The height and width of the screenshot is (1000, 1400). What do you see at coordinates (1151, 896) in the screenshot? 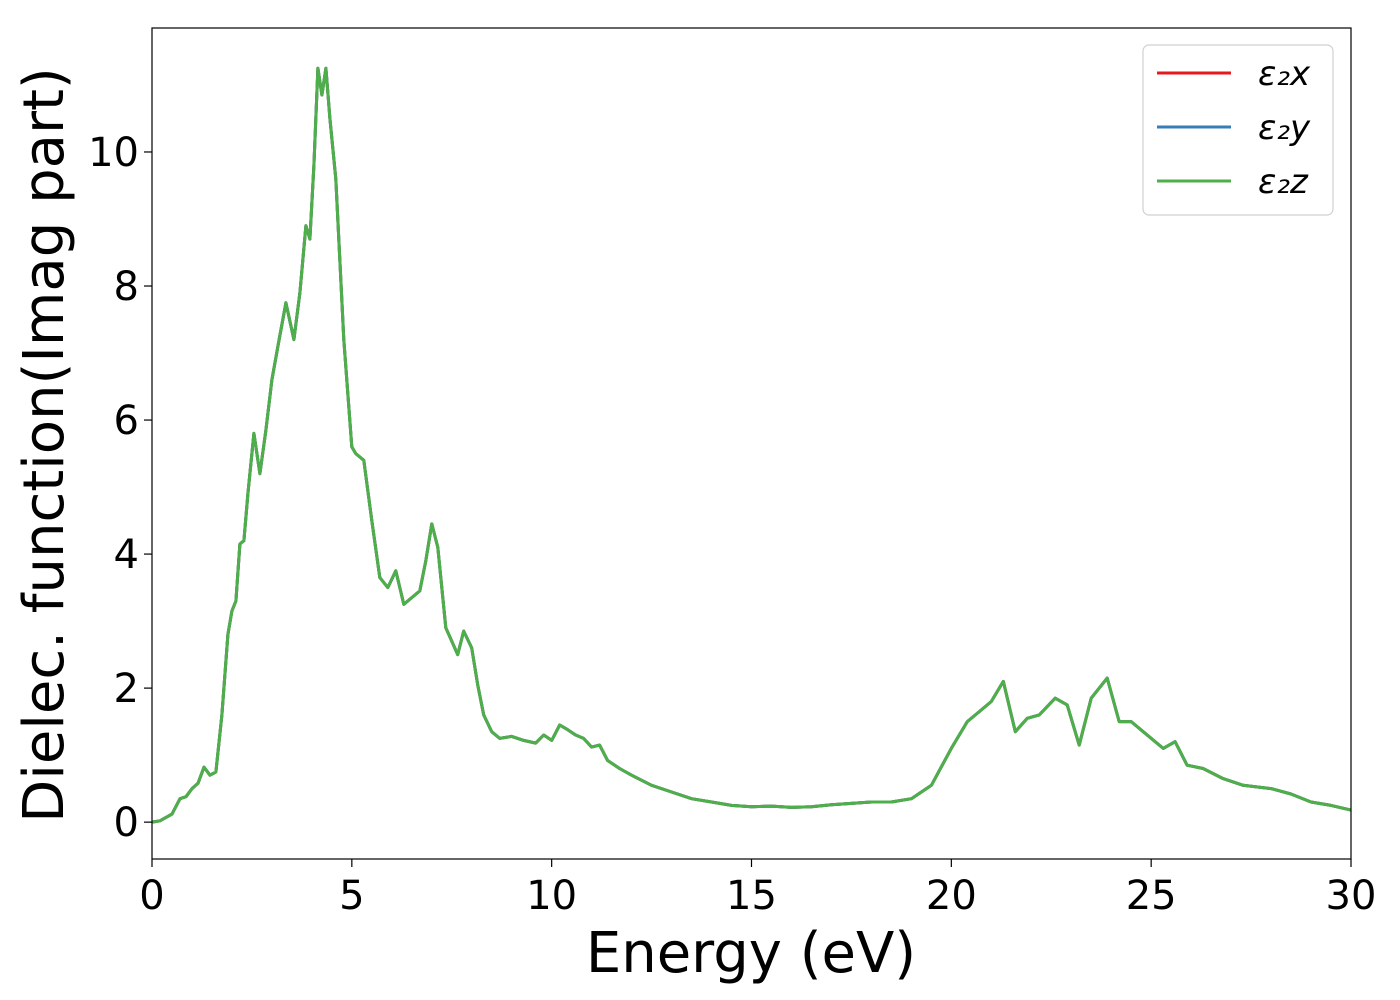
I see `x-tick-label: 25` at bounding box center [1151, 896].